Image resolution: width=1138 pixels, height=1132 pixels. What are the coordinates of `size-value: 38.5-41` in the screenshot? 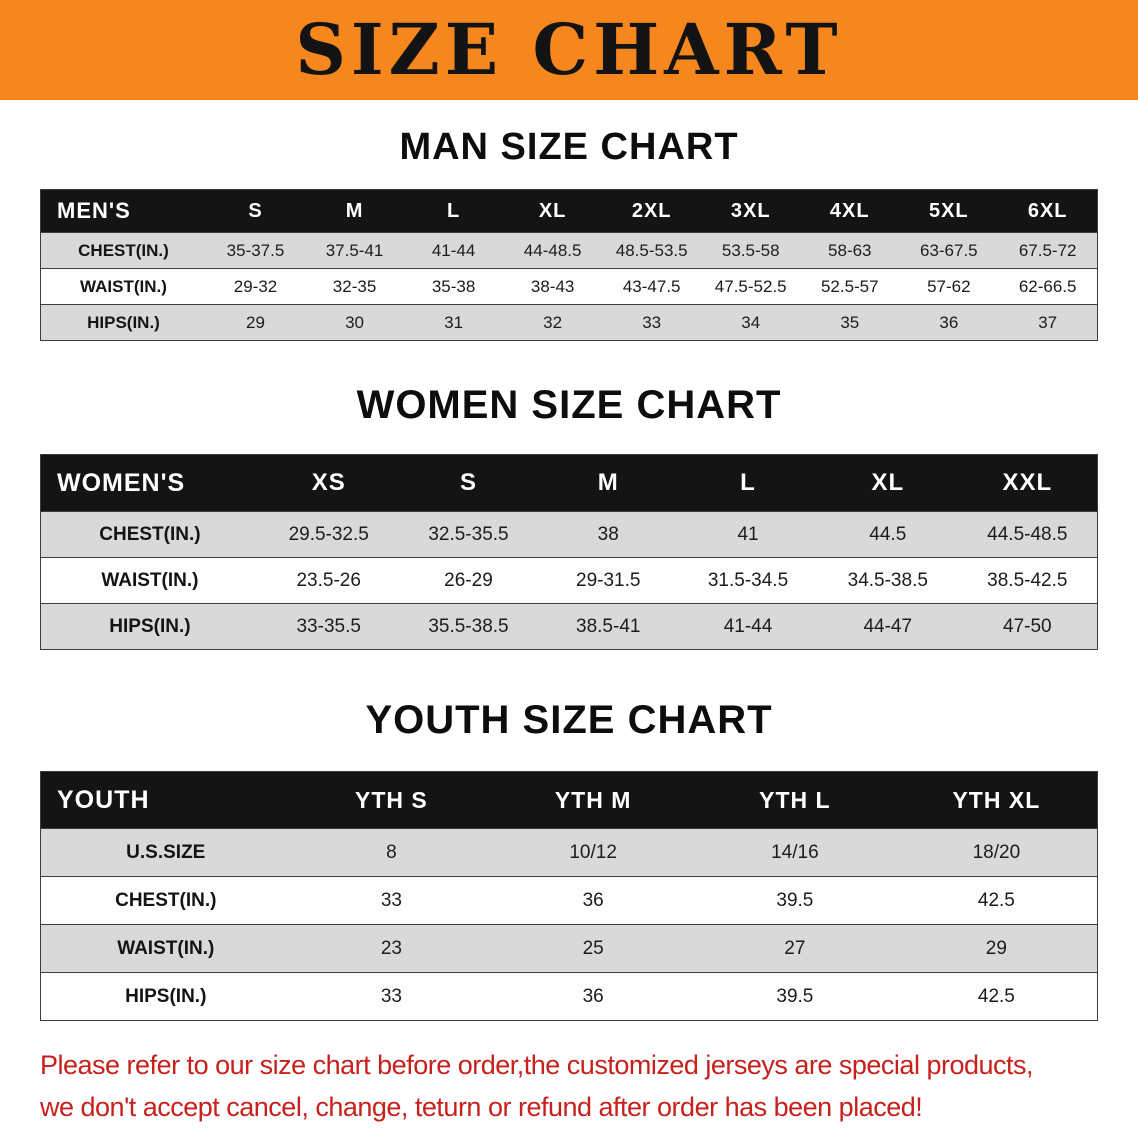 It's located at (608, 626).